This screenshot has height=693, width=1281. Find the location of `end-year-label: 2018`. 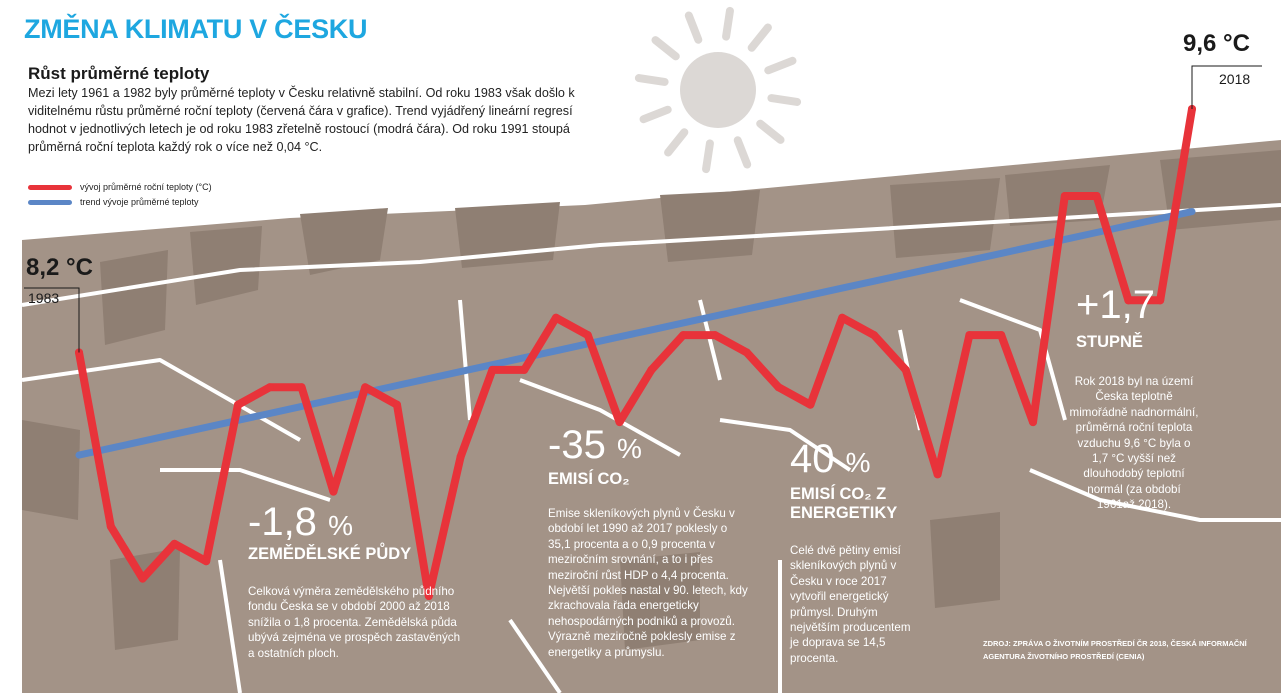

end-year-label: 2018 is located at coordinates (1235, 79).